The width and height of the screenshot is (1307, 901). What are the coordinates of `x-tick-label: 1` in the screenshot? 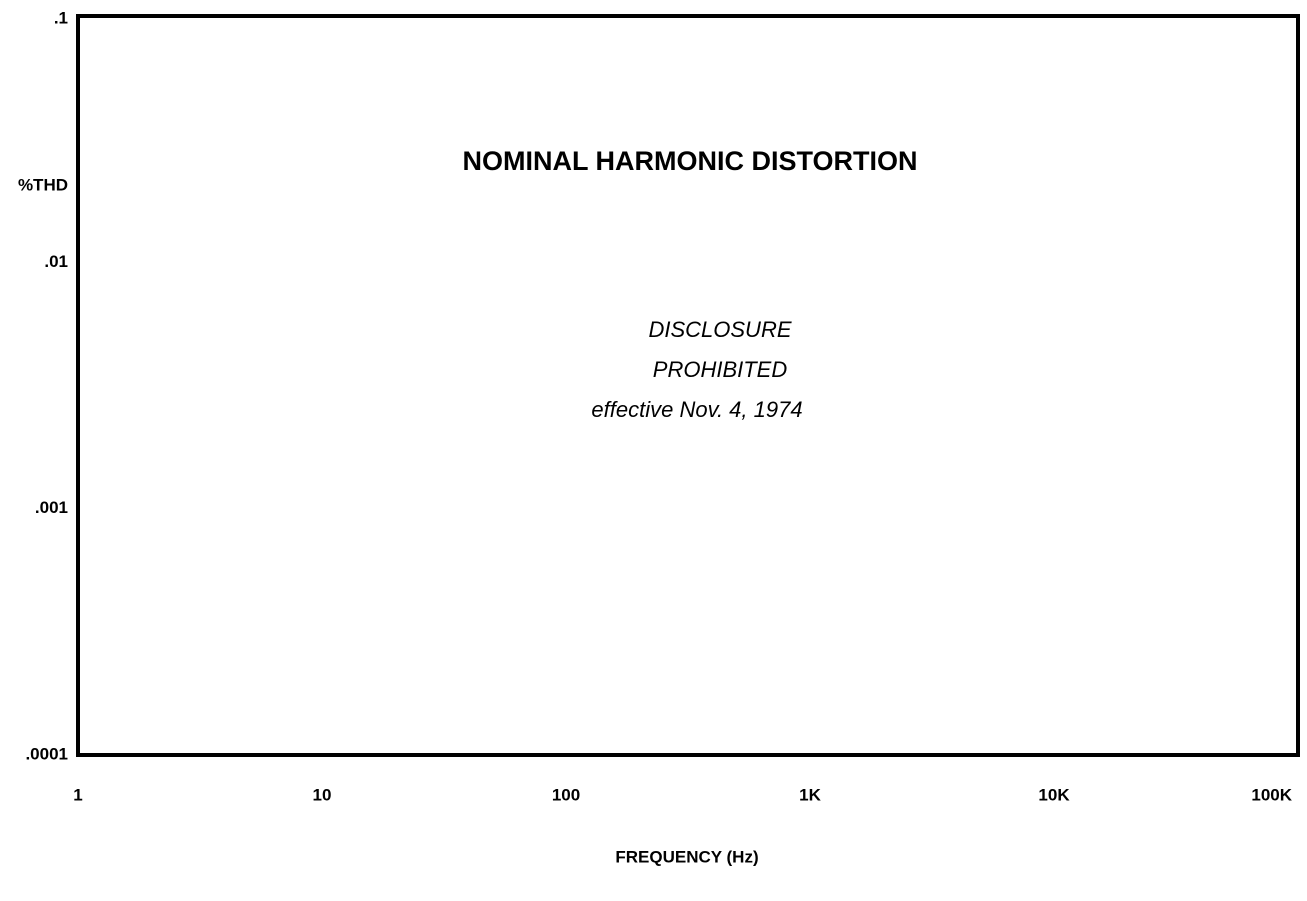 It's located at (77, 794).